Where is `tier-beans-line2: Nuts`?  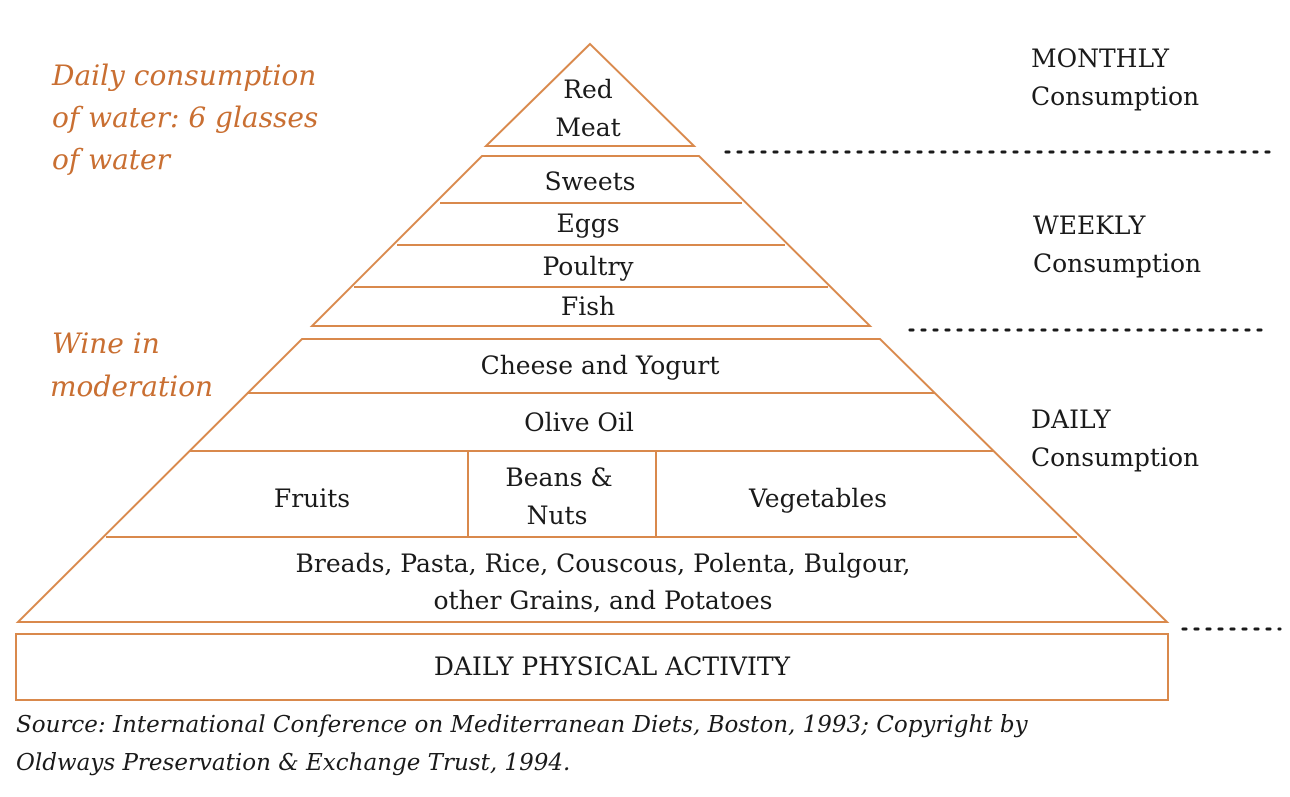
tier-beans-line2: Nuts is located at coordinates (557, 515).